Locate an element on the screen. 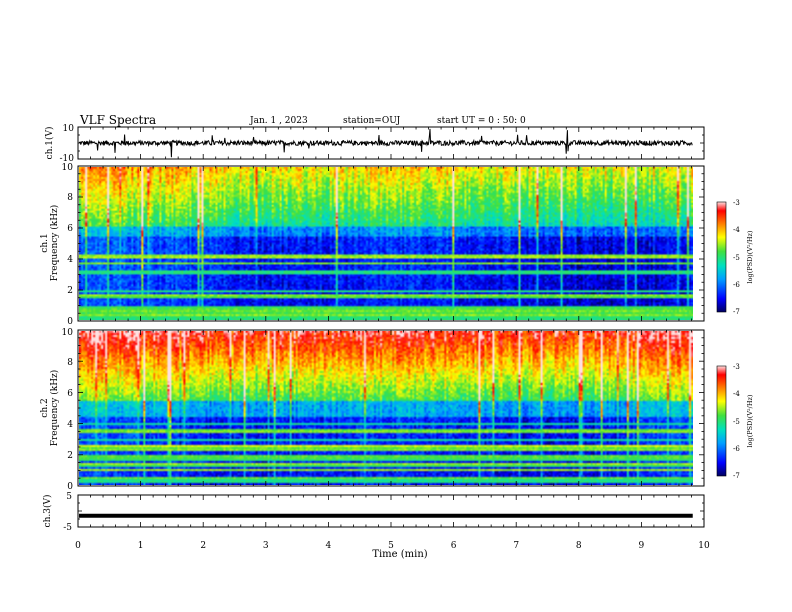 Image resolution: width=792 pixels, height=612 pixels. ch2-colorbar-tick-m3: -3 is located at coordinates (736, 367).